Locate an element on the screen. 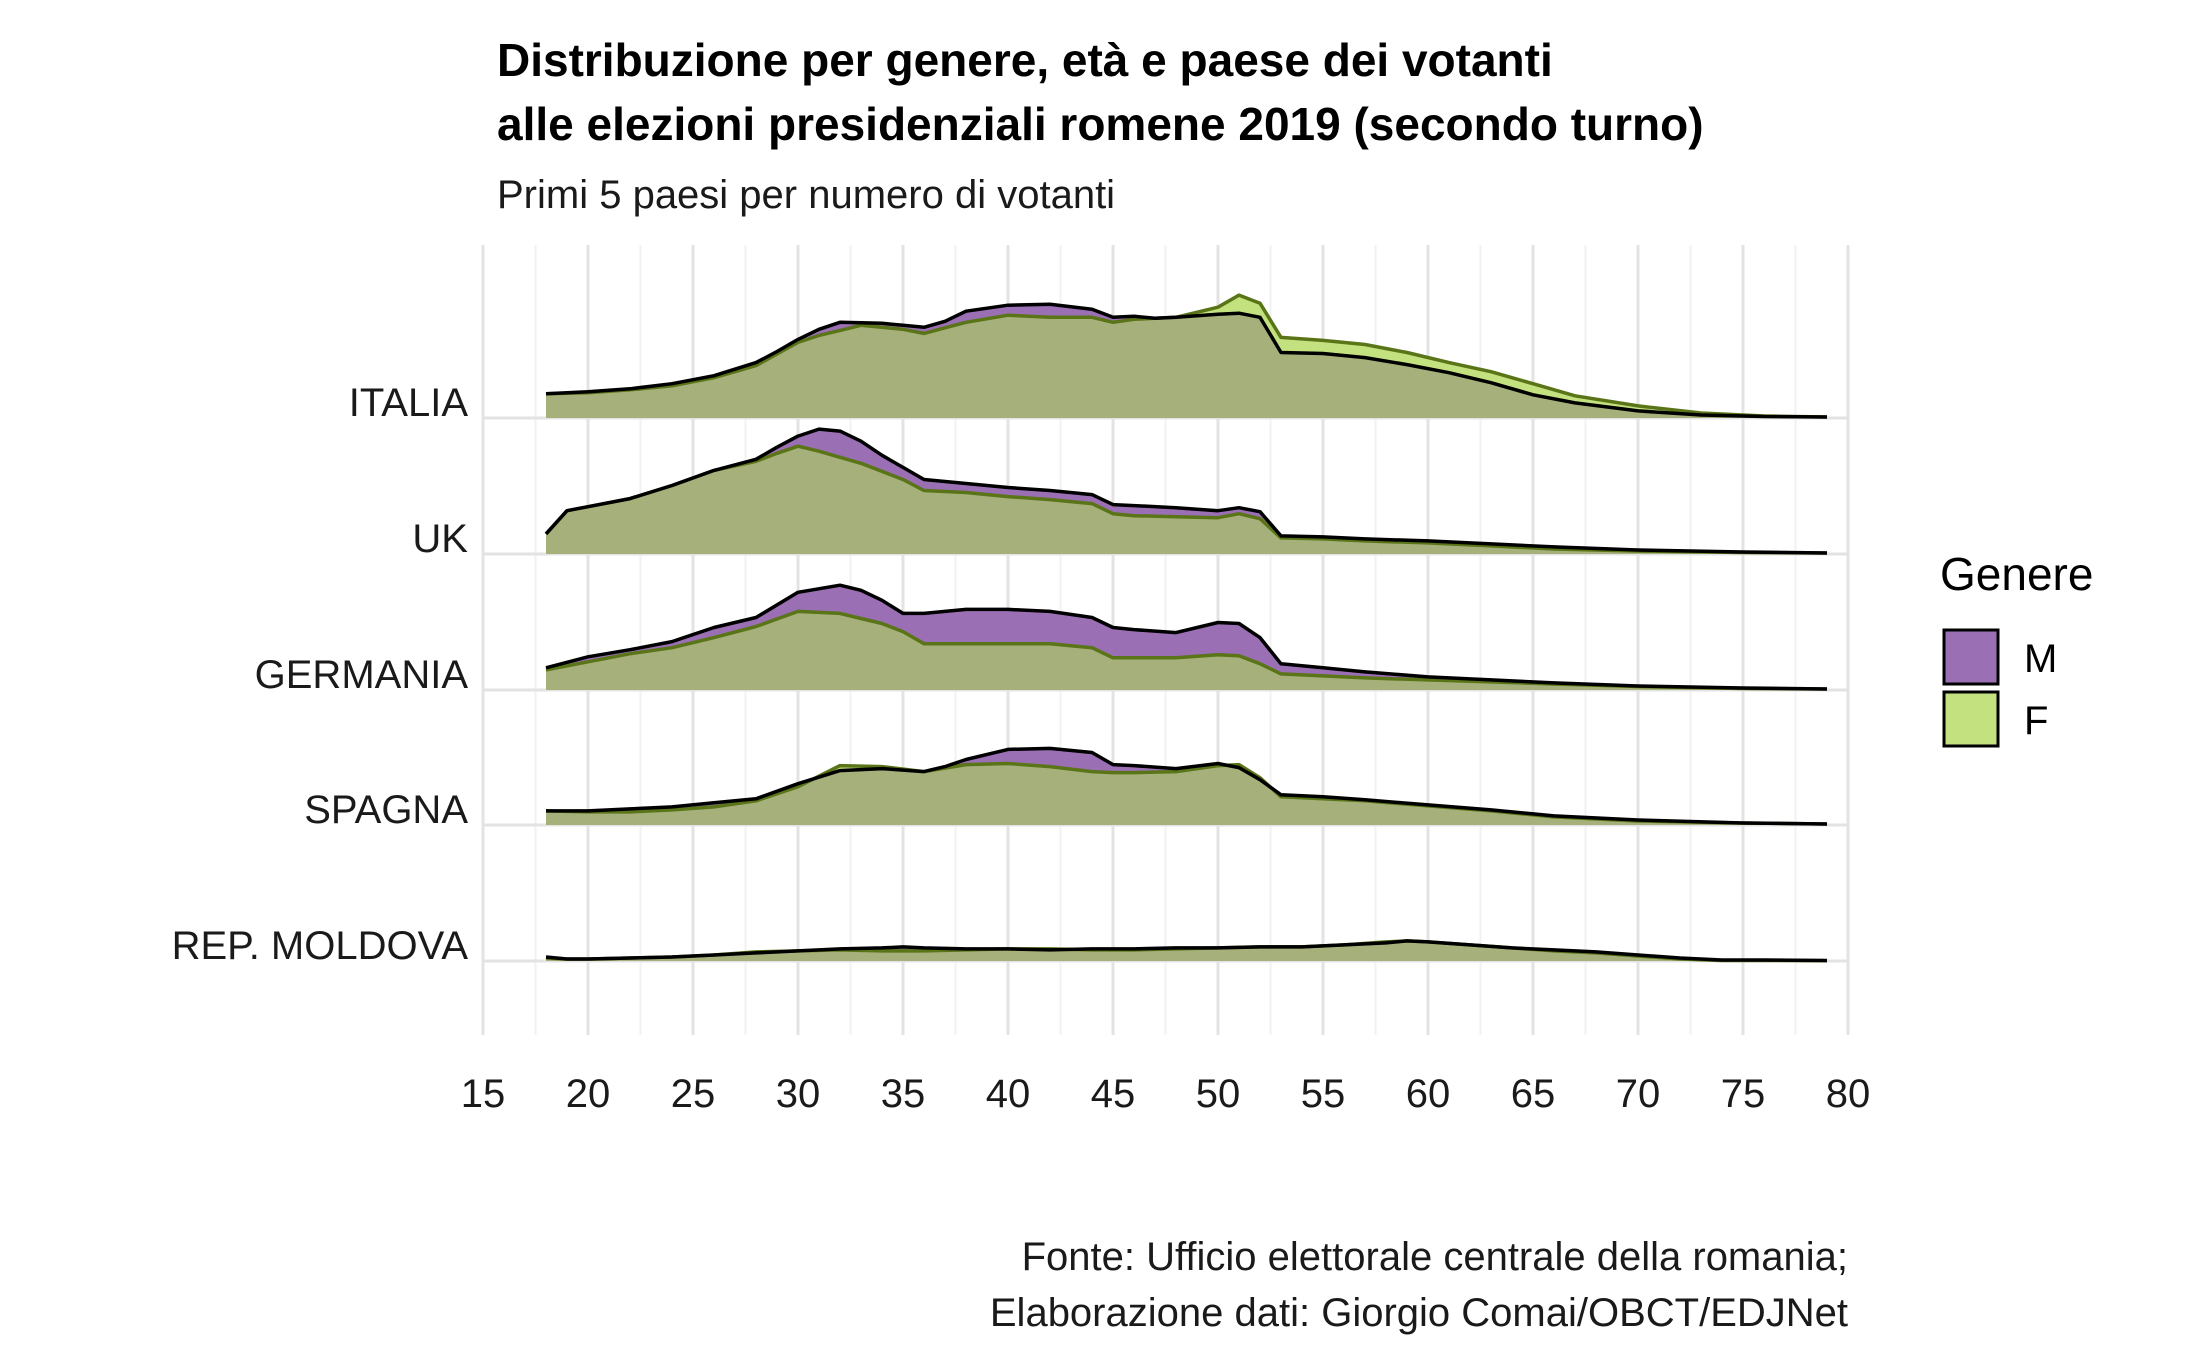 This screenshot has width=2187, height=1350. x-tick-8: 55 is located at coordinates (1323, 1094).